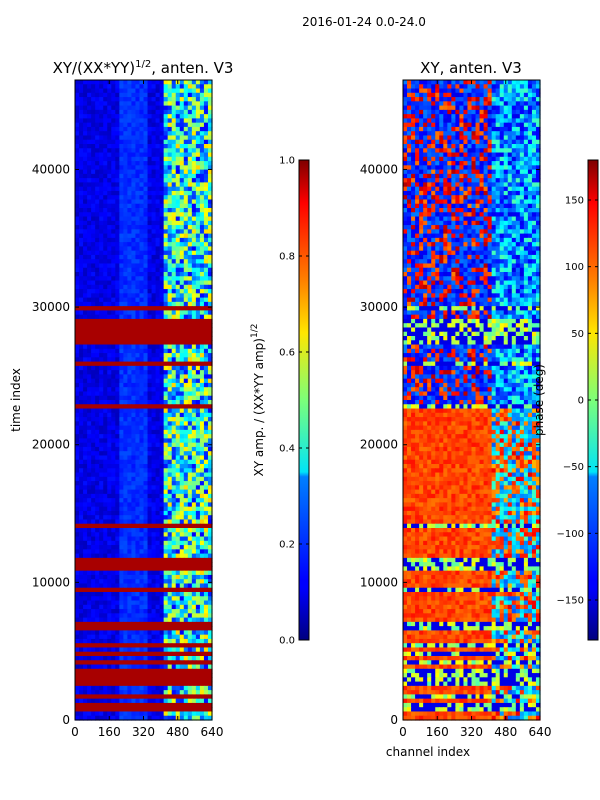 Image resolution: width=600 pixels, height=800 pixels. Describe the element at coordinates (539, 400) in the screenshot. I see `phase-colorbar-label: phase (deg)` at that location.